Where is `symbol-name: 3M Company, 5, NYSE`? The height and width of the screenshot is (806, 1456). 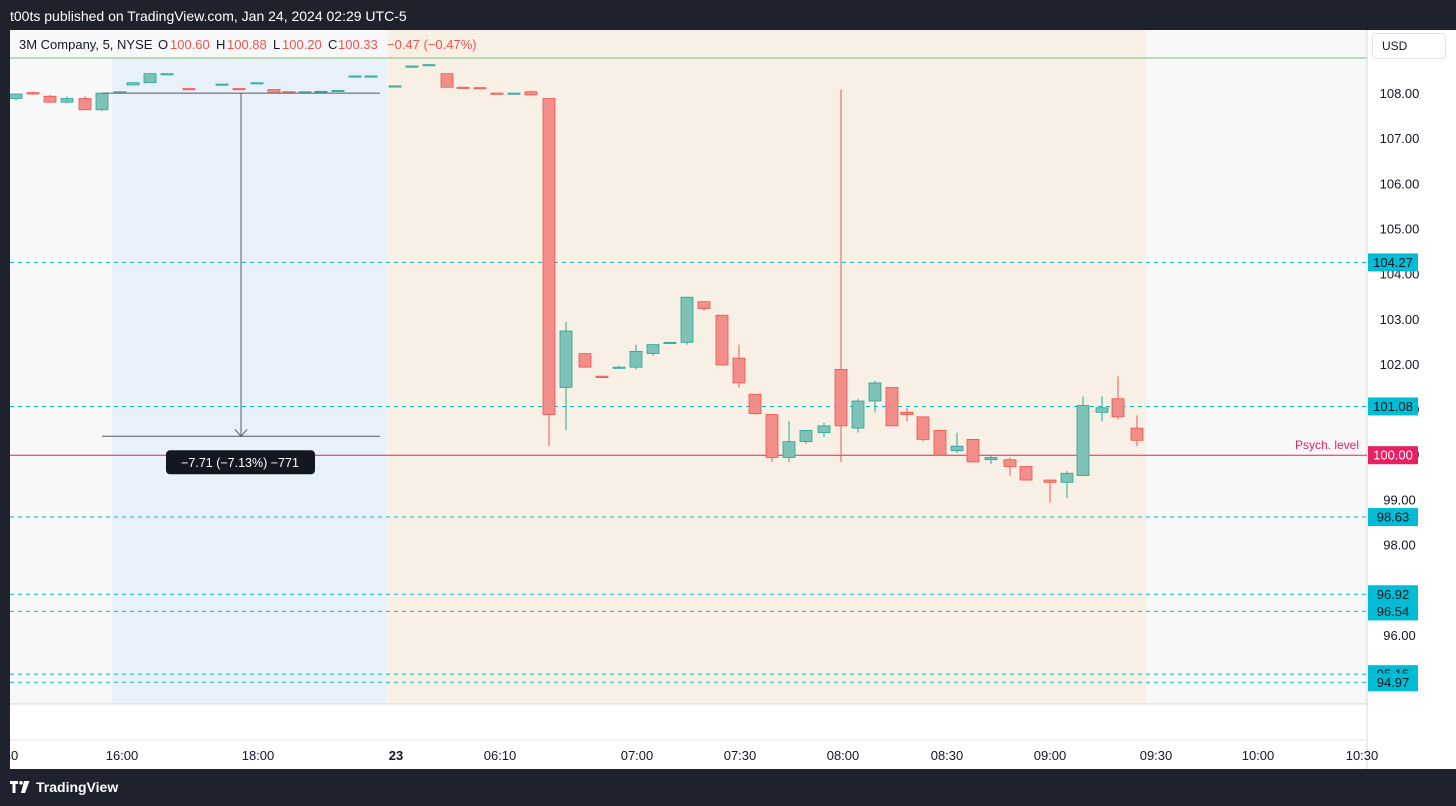 symbol-name: 3M Company, 5, NYSE is located at coordinates (86, 44).